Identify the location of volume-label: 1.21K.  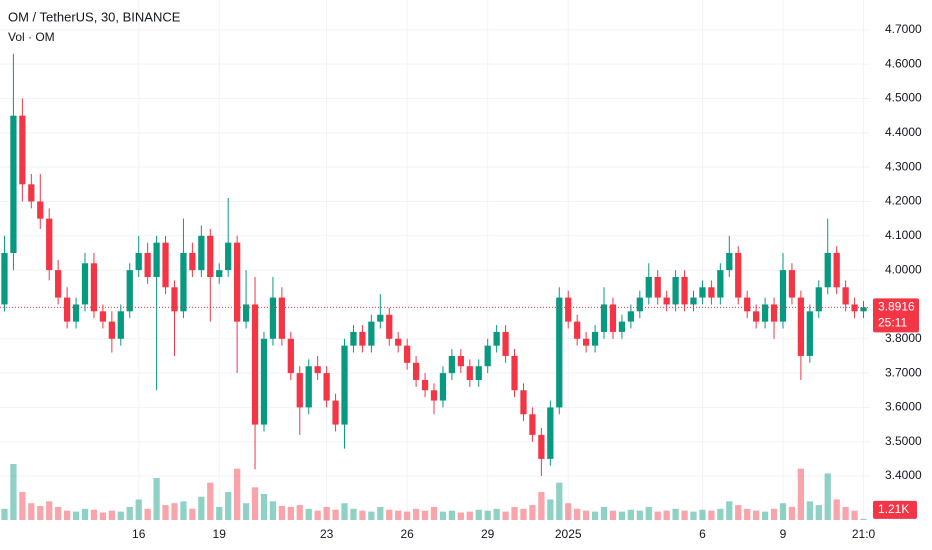
(893, 509).